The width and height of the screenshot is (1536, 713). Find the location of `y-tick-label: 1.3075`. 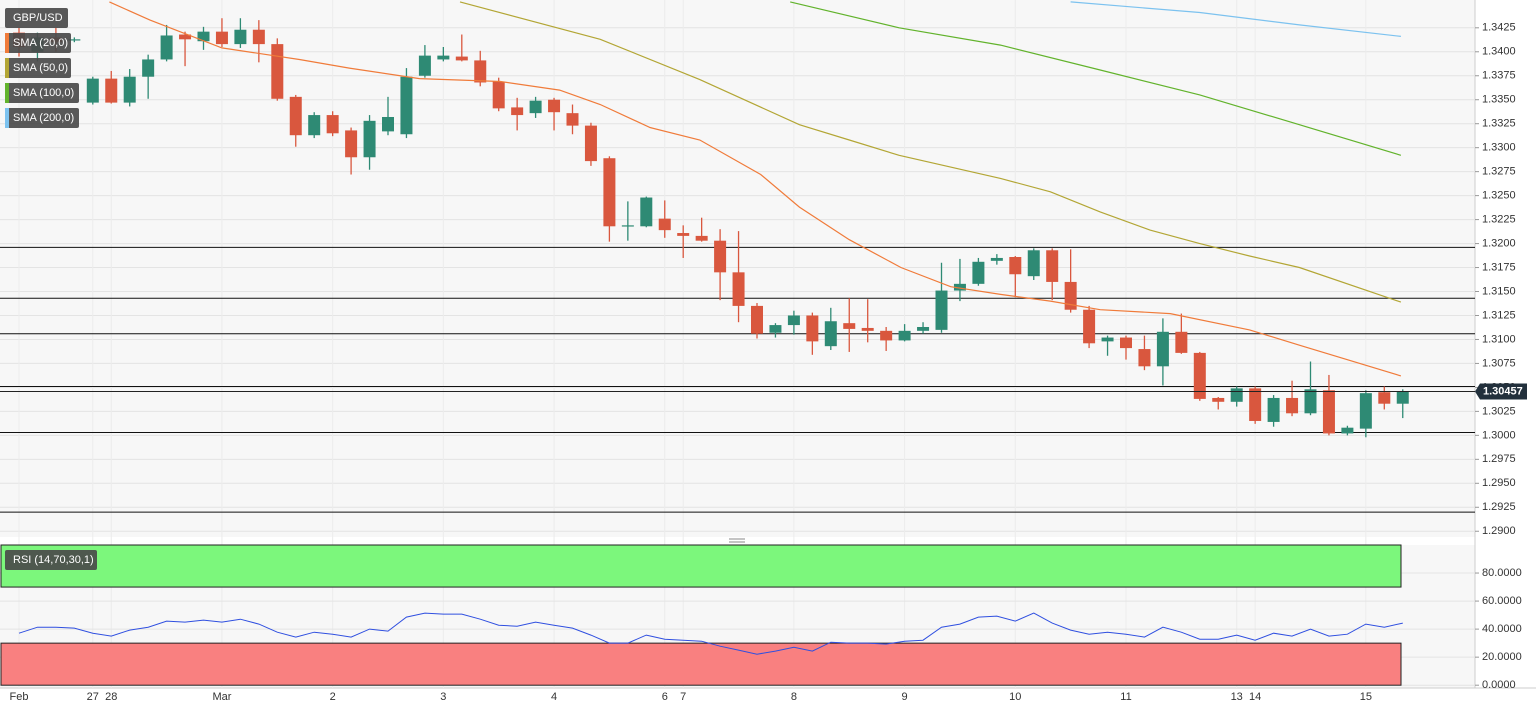

y-tick-label: 1.3075 is located at coordinates (1499, 363).